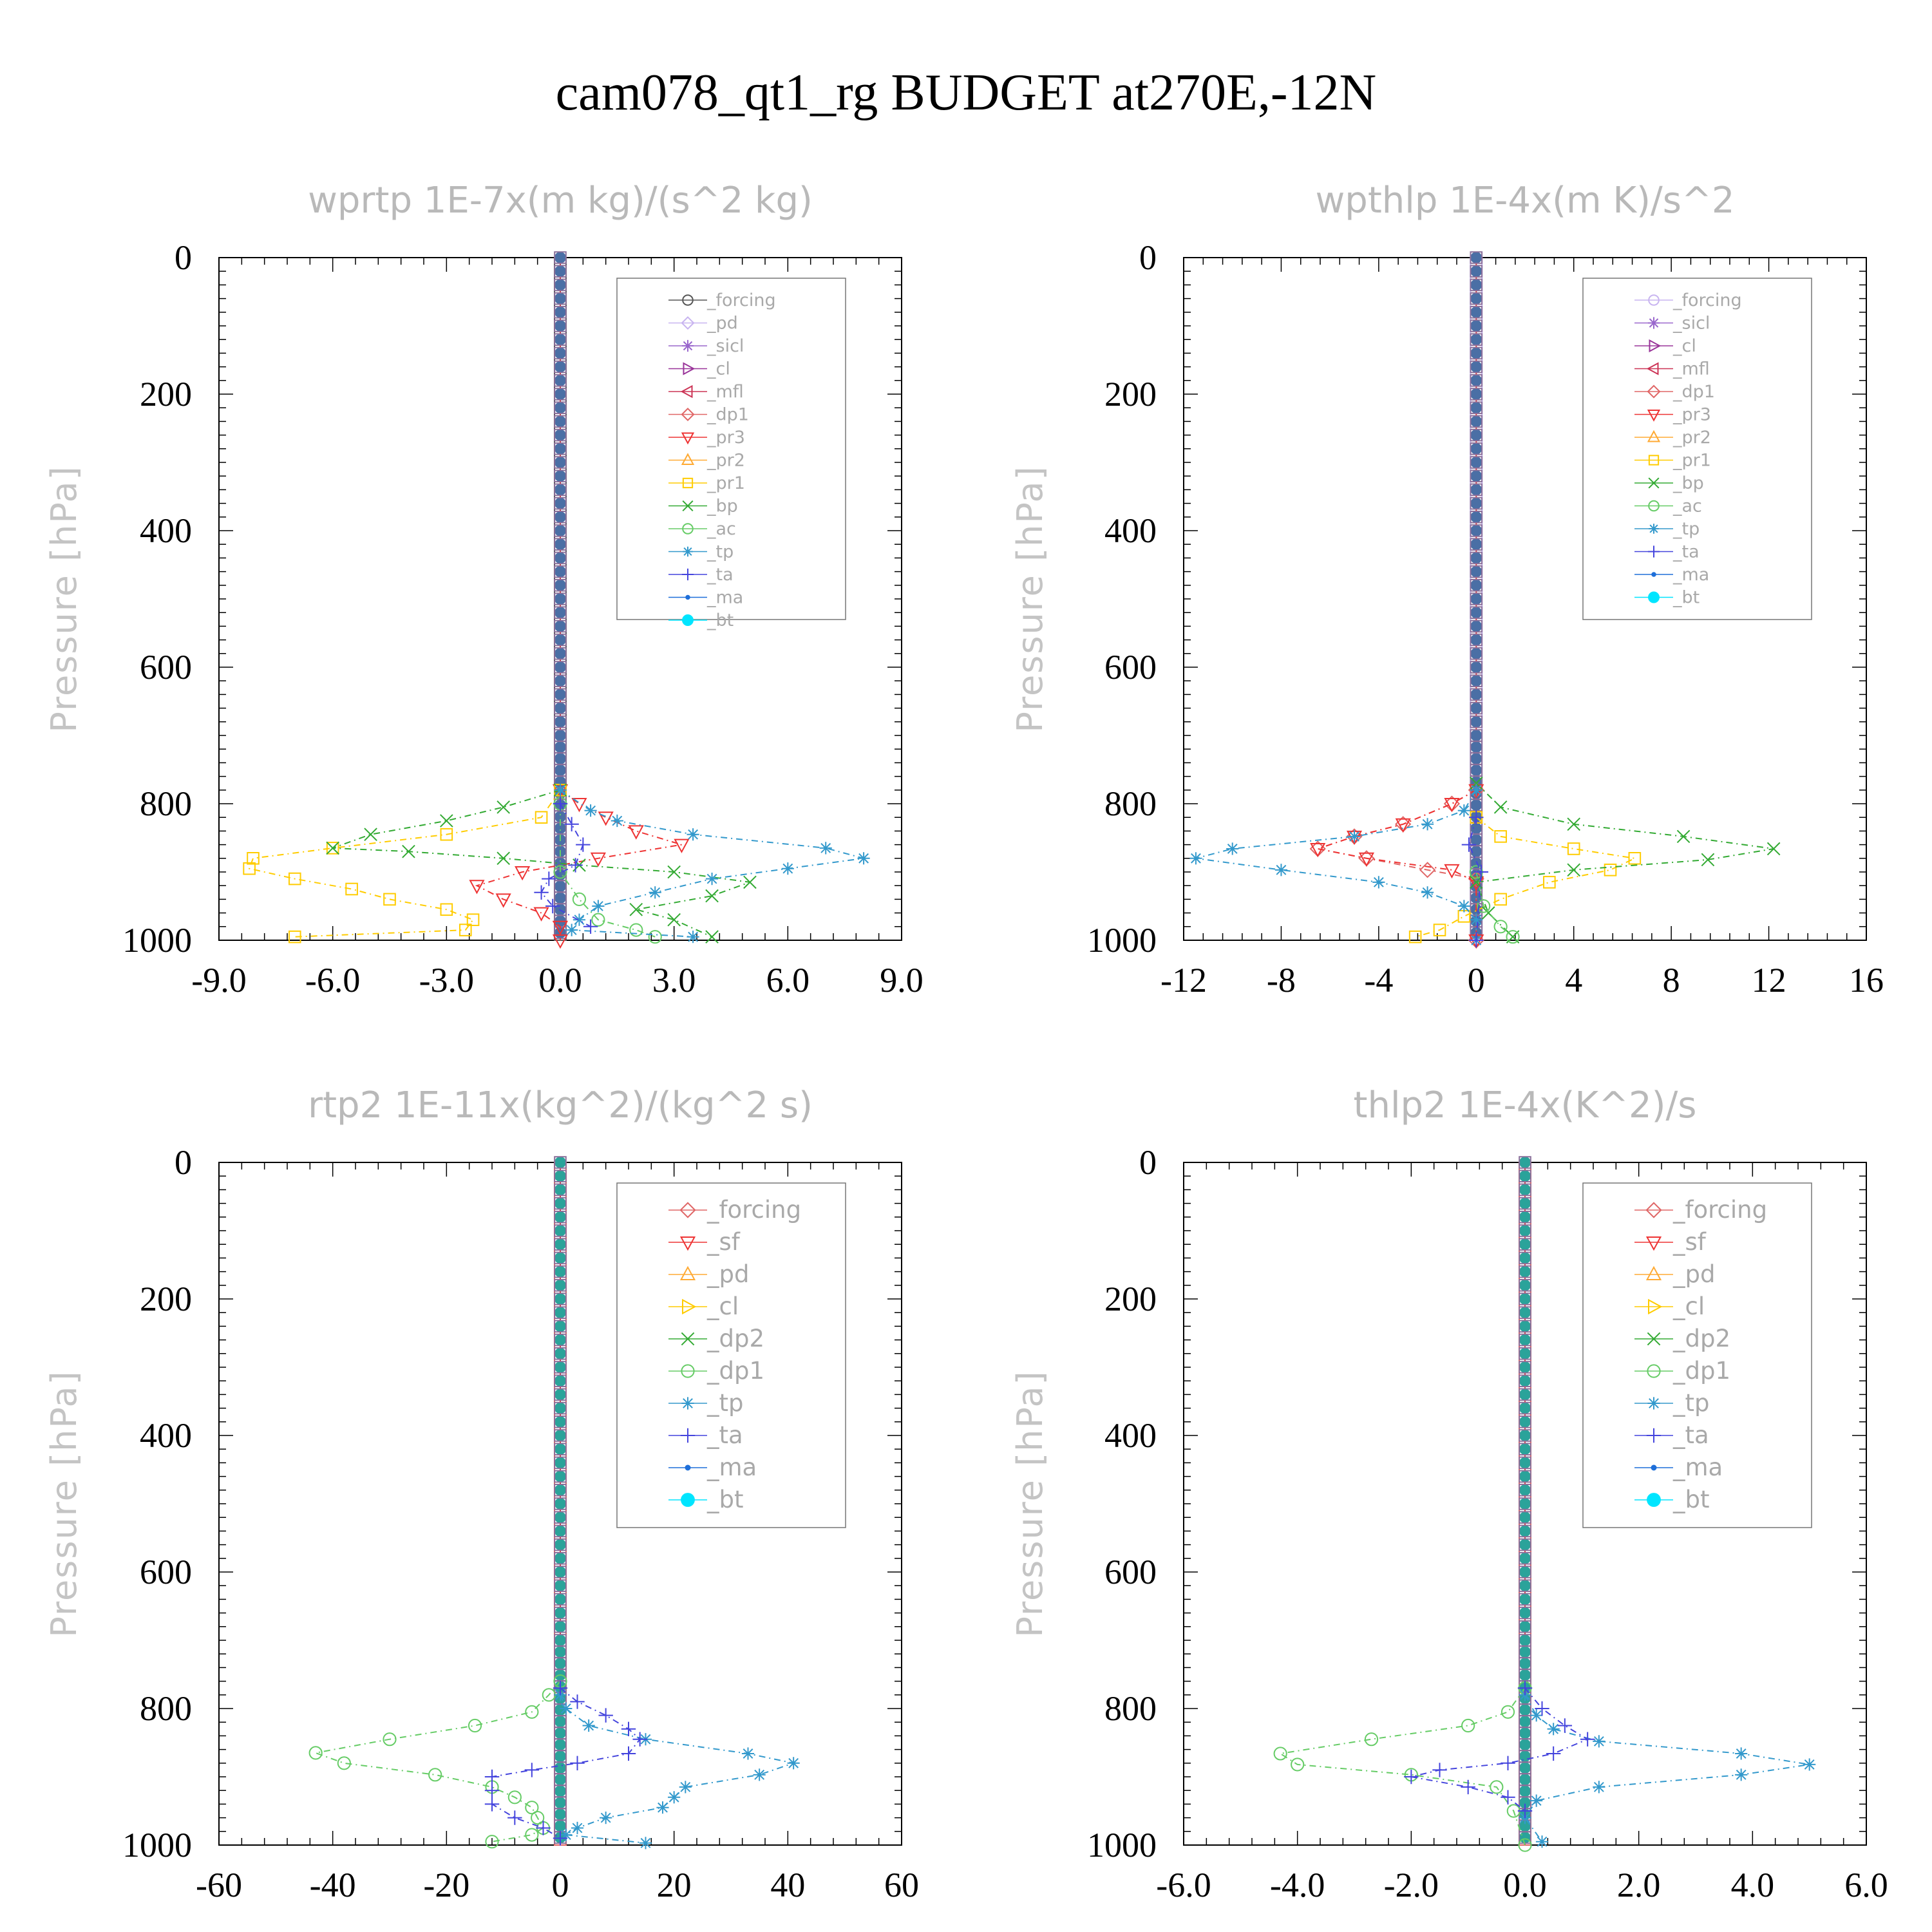  I want to click on legend-entry: _bt, so click(1691, 1500).